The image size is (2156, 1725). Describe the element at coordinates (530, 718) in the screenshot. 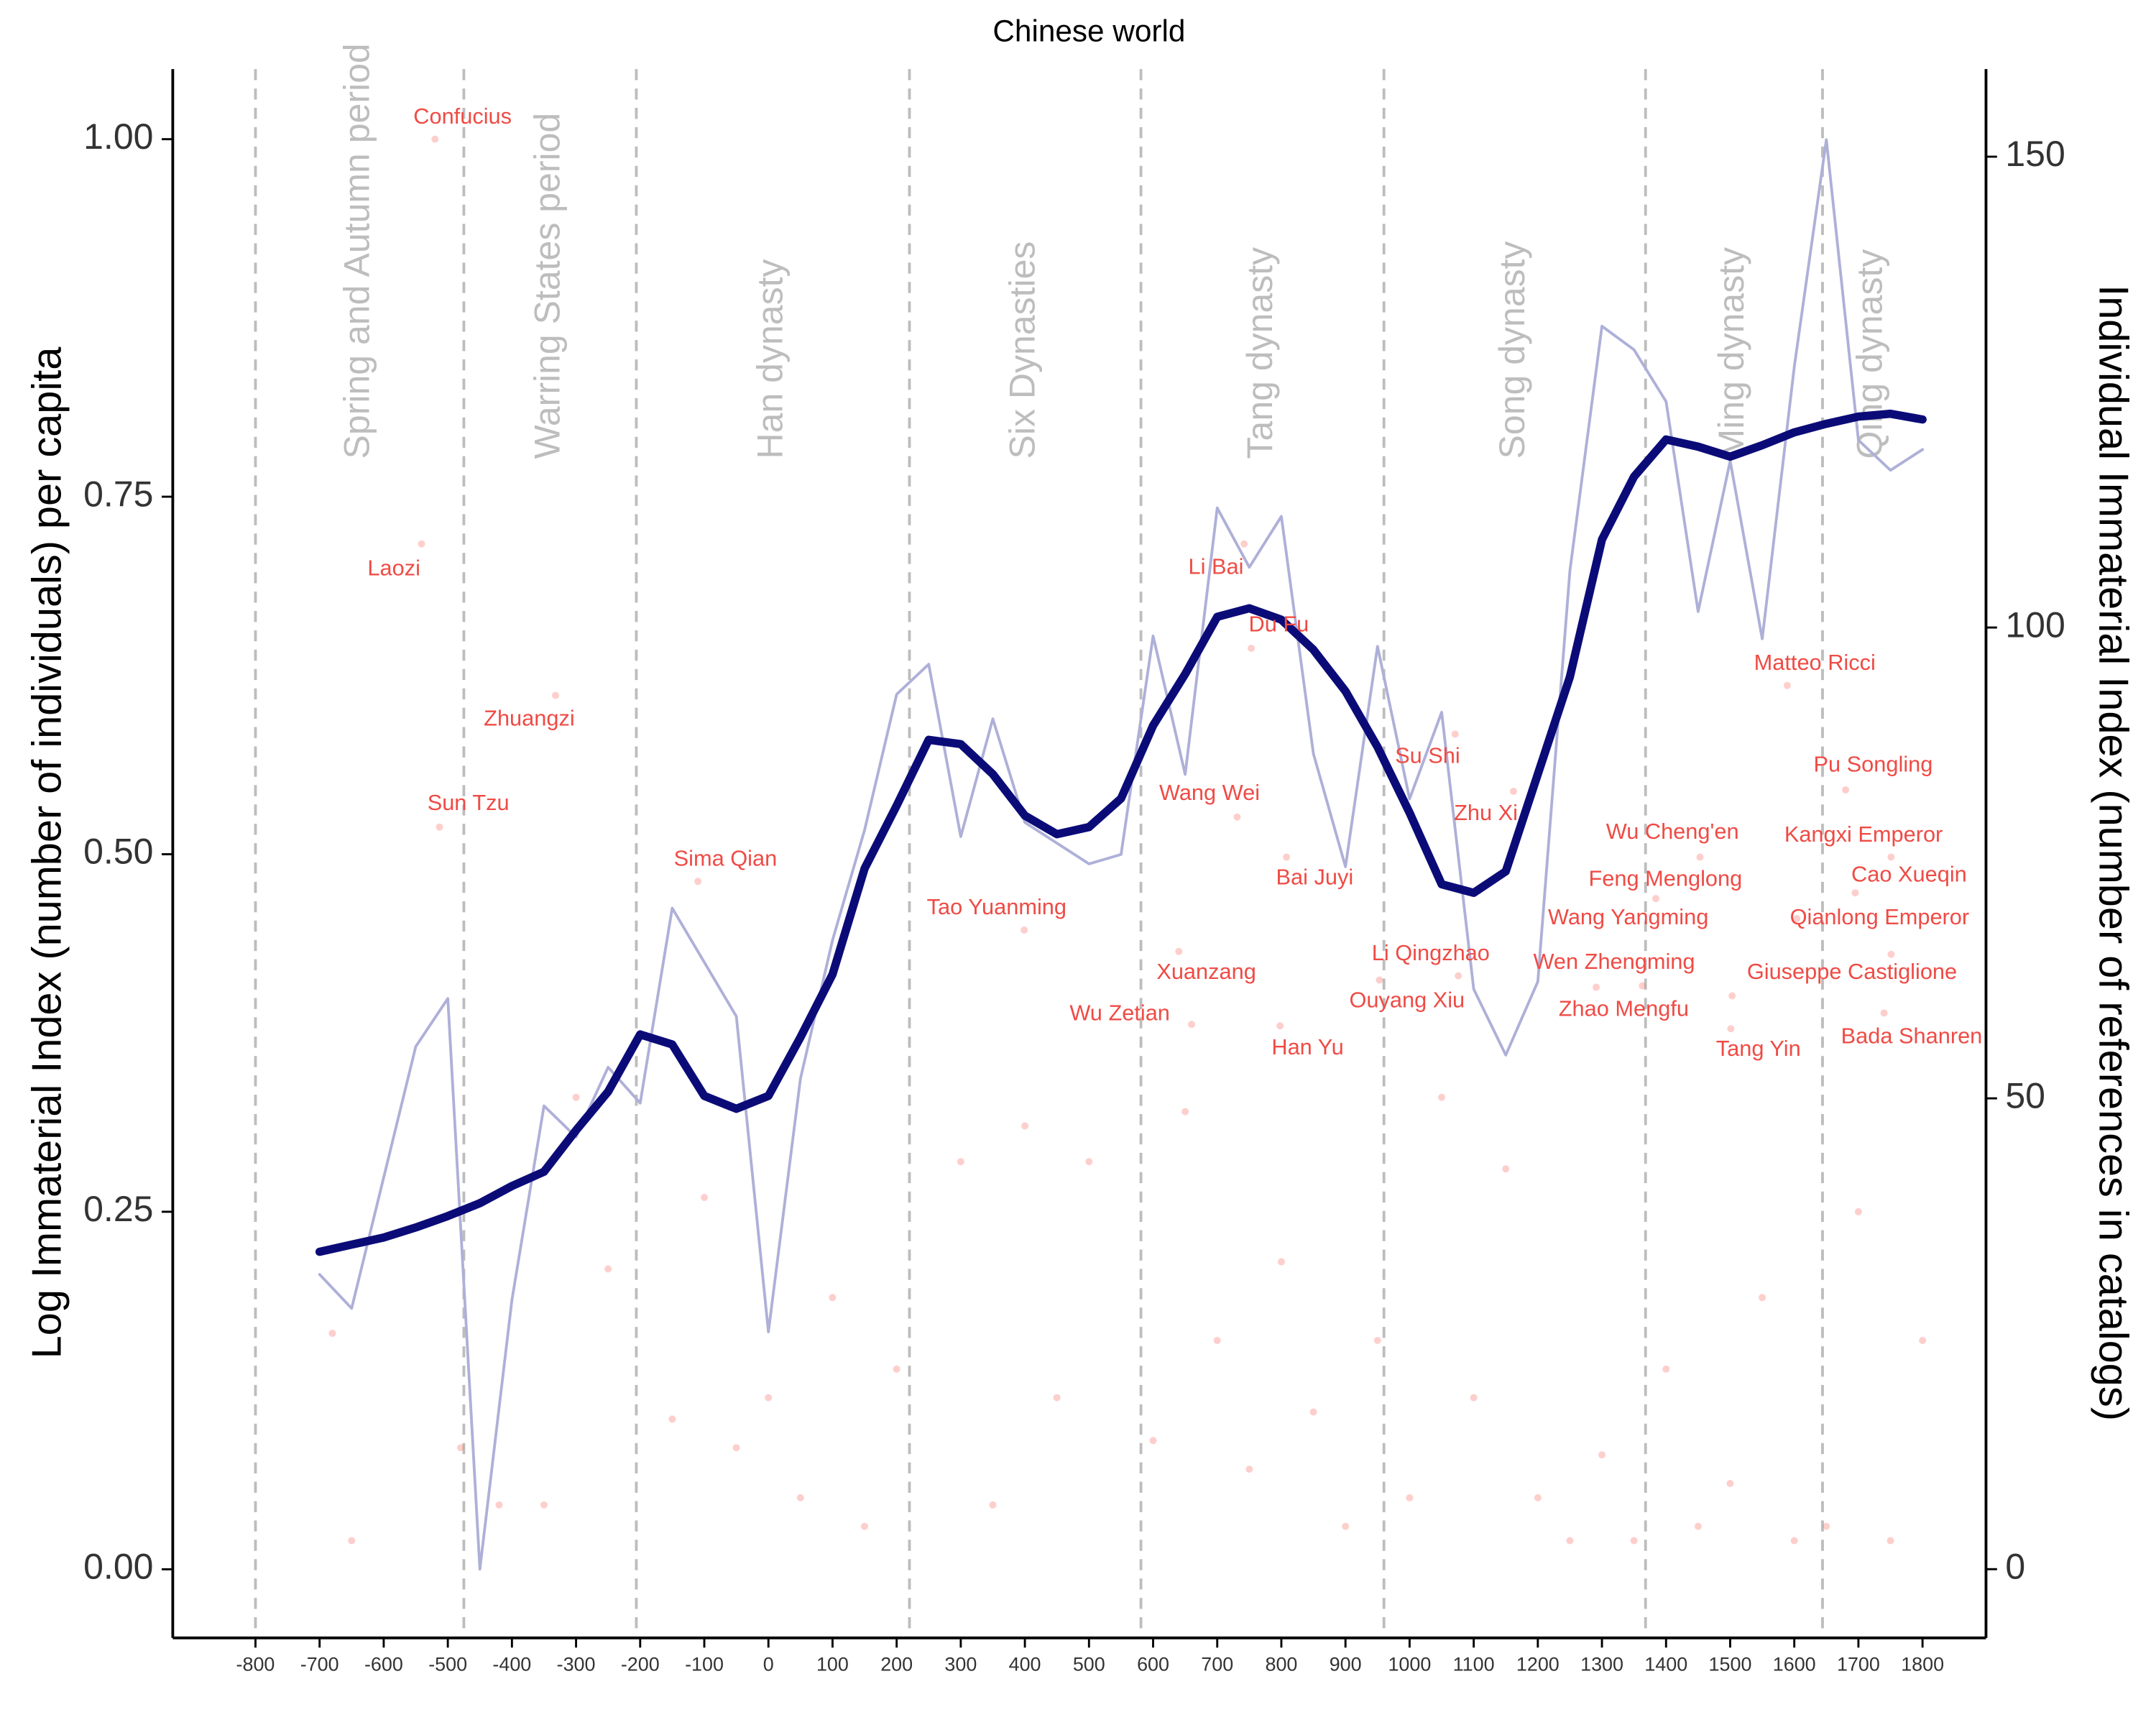

I see `annotation: Zhuangzi` at that location.